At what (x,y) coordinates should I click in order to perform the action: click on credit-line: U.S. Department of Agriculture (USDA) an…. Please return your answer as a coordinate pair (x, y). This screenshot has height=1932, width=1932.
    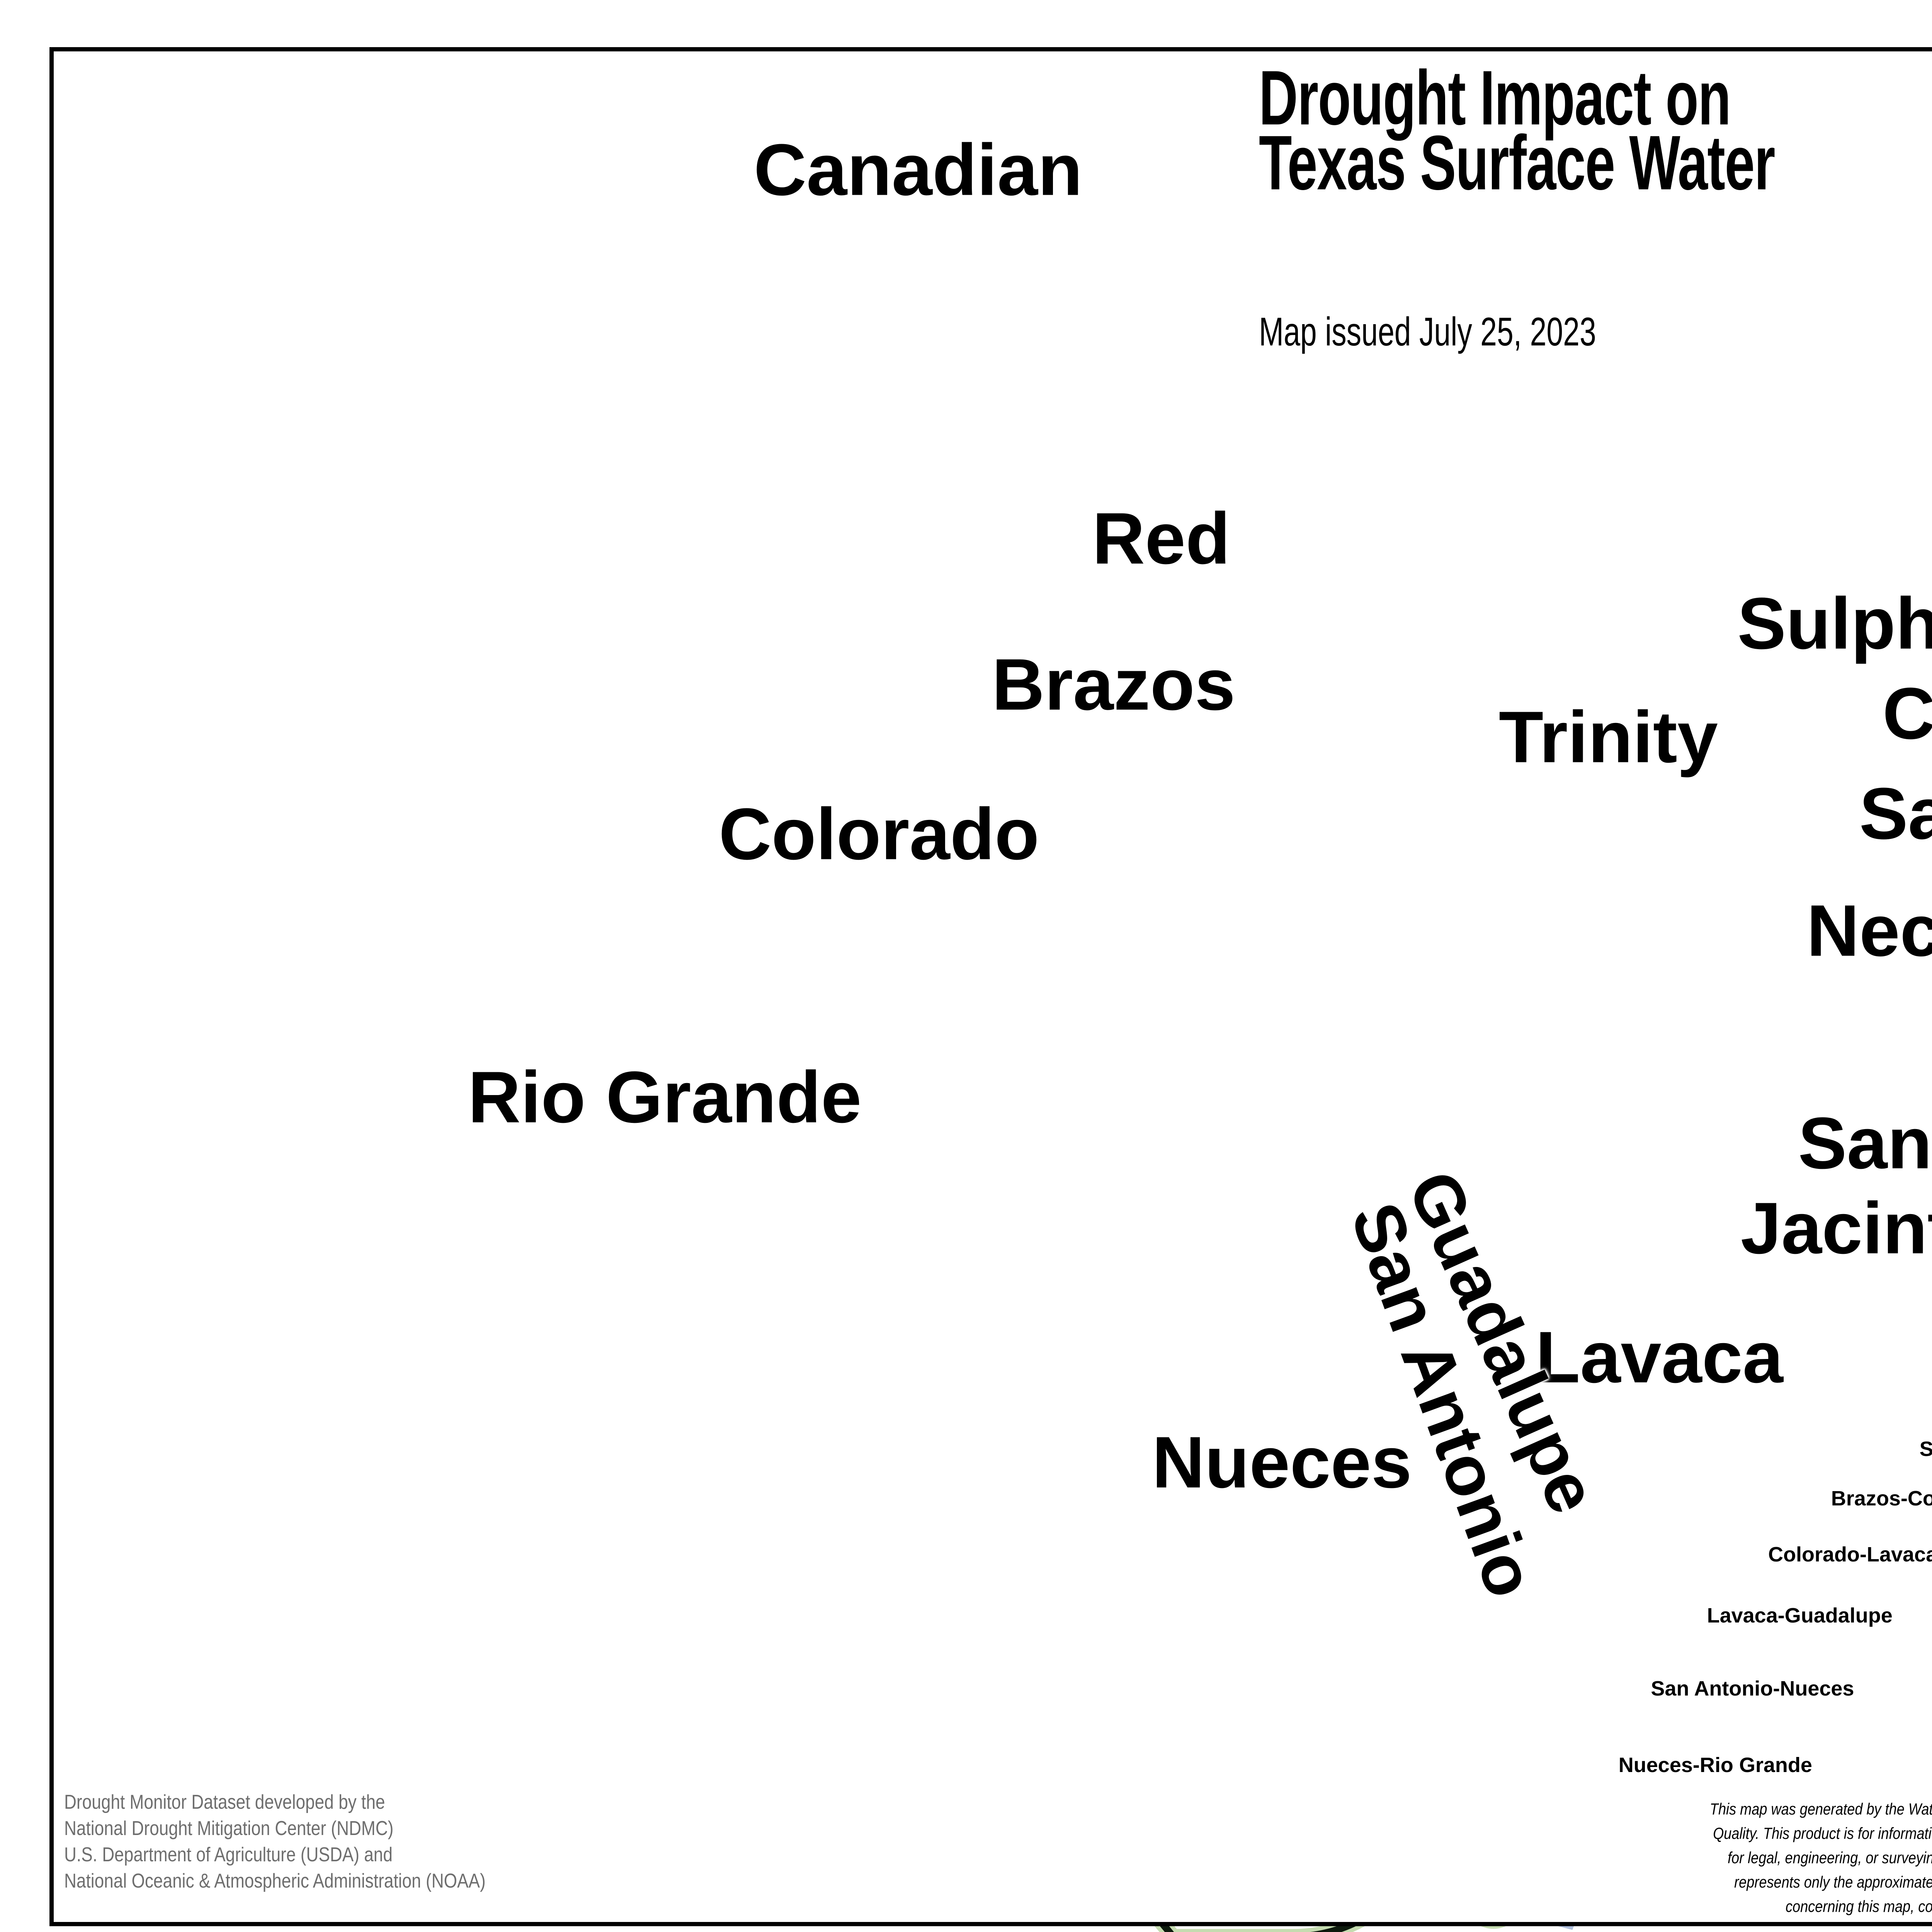
    Looking at the image, I should click on (228, 1855).